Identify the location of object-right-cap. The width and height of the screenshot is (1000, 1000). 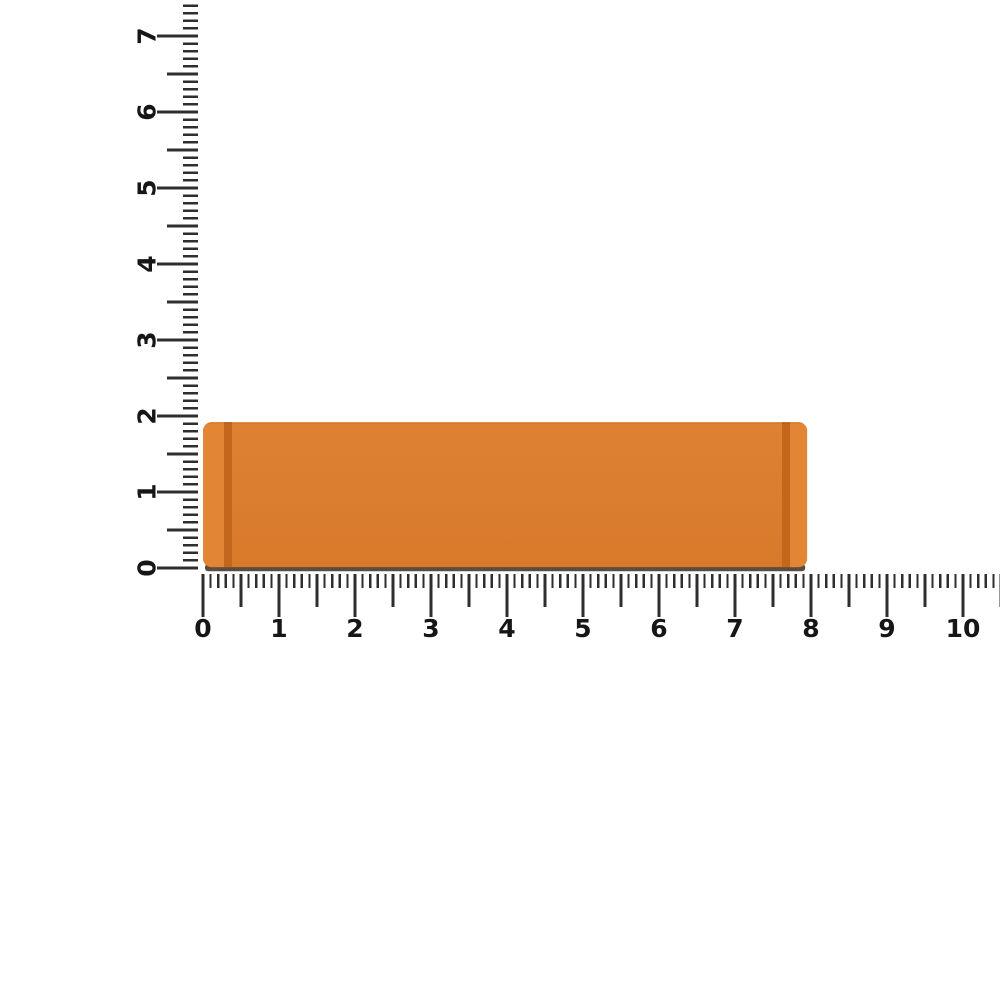
(799, 495).